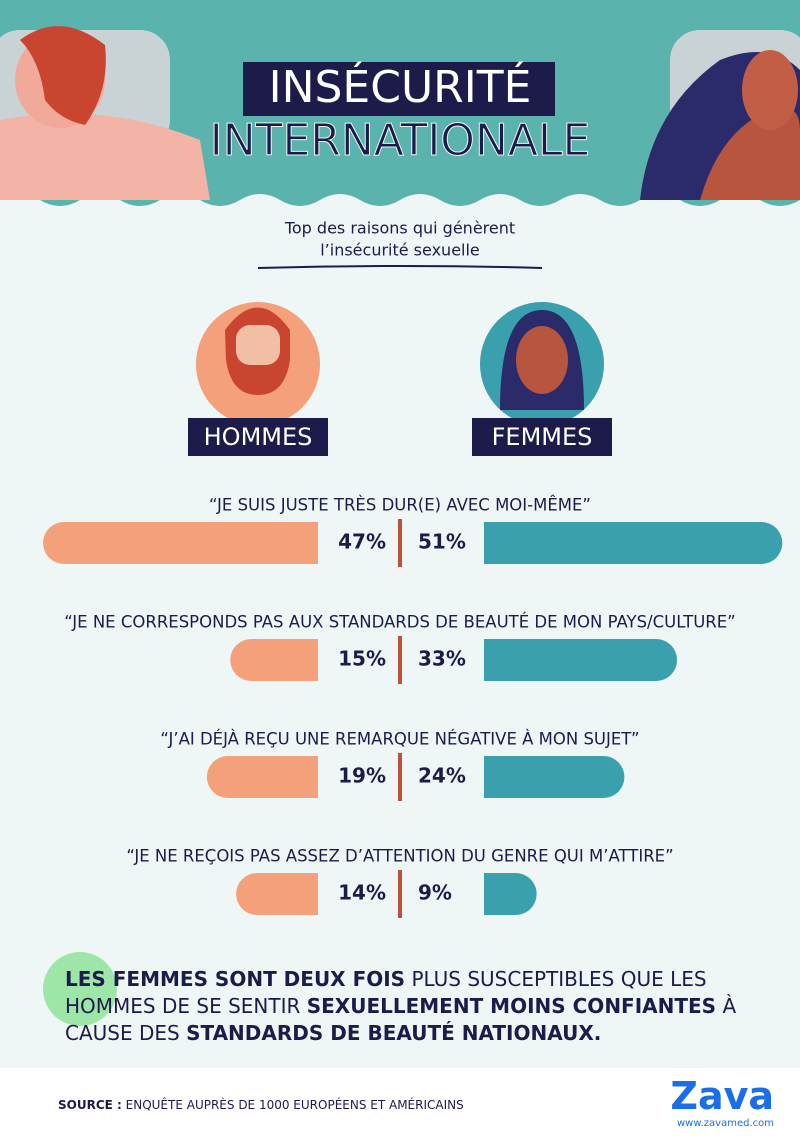 The width and height of the screenshot is (800, 1140). What do you see at coordinates (90, 1105) in the screenshot?
I see `source-label: SOURCE :` at bounding box center [90, 1105].